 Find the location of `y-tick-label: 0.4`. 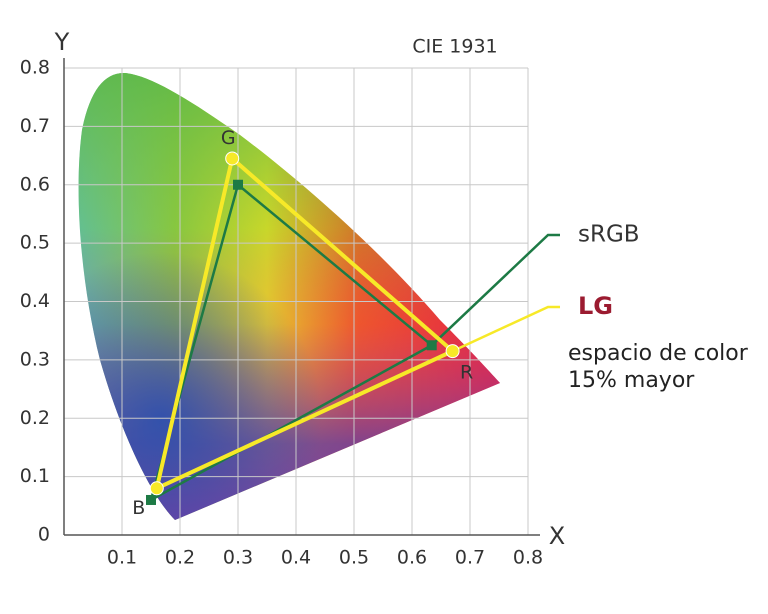

y-tick-label: 0.4 is located at coordinates (35, 301).